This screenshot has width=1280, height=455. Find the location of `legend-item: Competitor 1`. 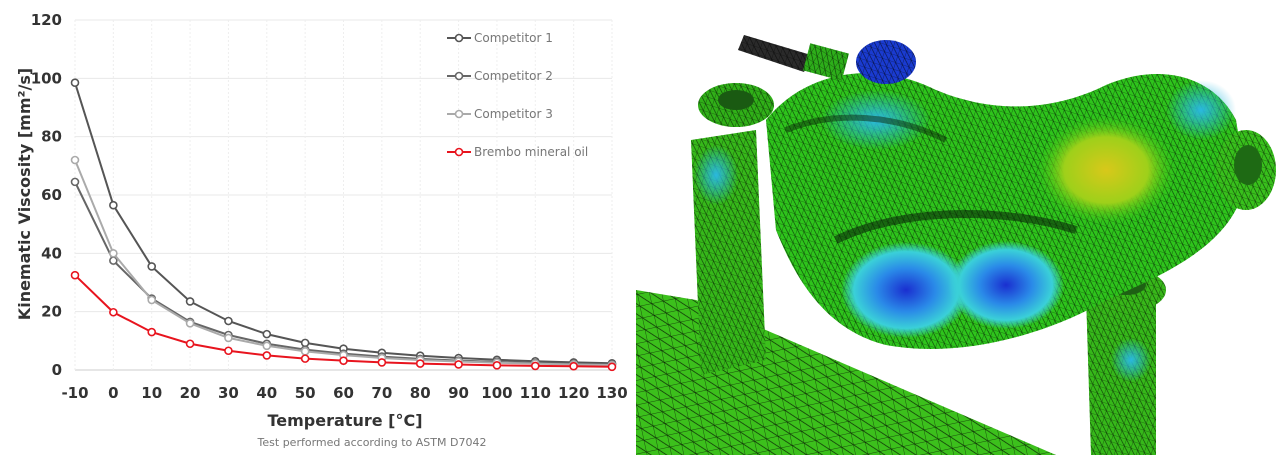

legend-item: Competitor 1 is located at coordinates (500, 38).